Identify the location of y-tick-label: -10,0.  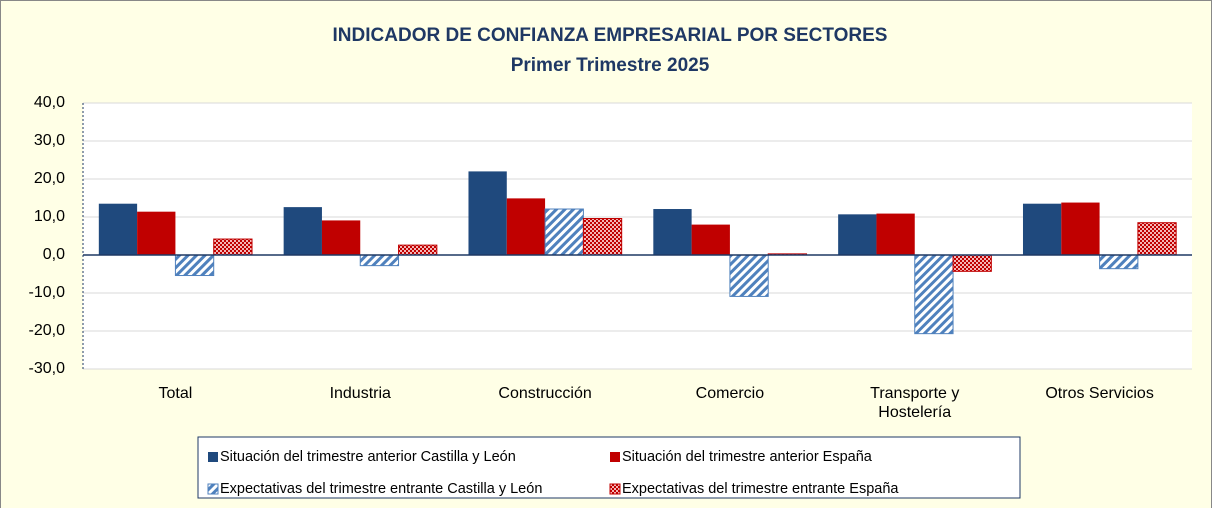
(47, 292).